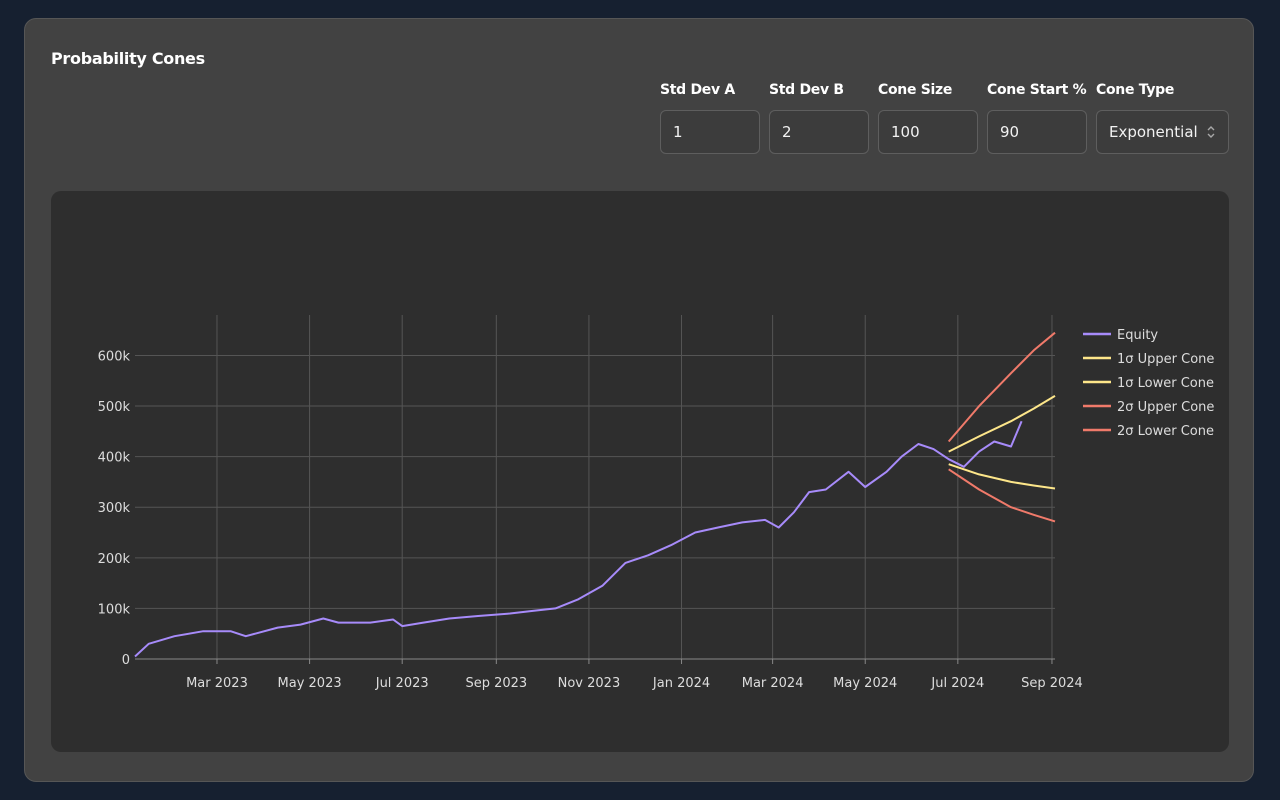 The image size is (1280, 800). Describe the element at coordinates (114, 407) in the screenshot. I see `y-tick-label: 500k` at that location.